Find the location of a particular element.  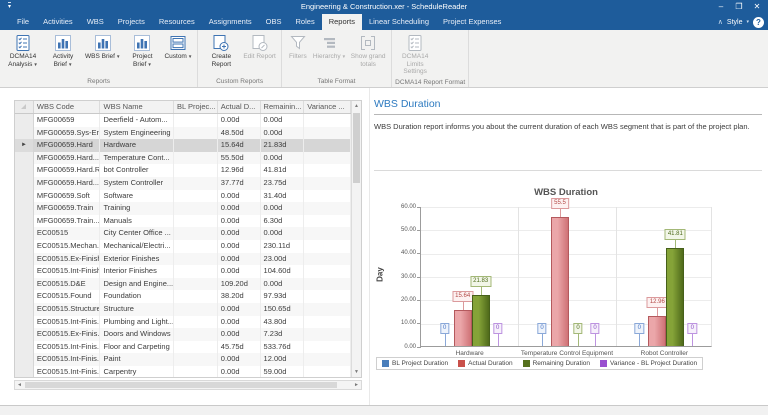

table-row: MFG00659.Train.... Manuals 0.00d 6.30d is located at coordinates (183, 221).